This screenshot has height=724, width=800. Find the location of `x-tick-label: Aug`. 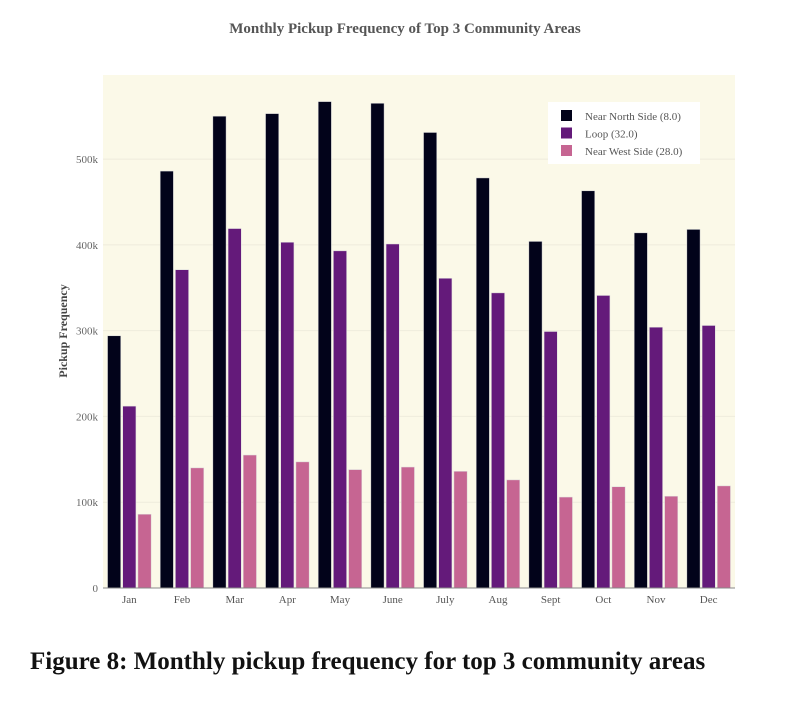

x-tick-label: Aug is located at coordinates (498, 600).